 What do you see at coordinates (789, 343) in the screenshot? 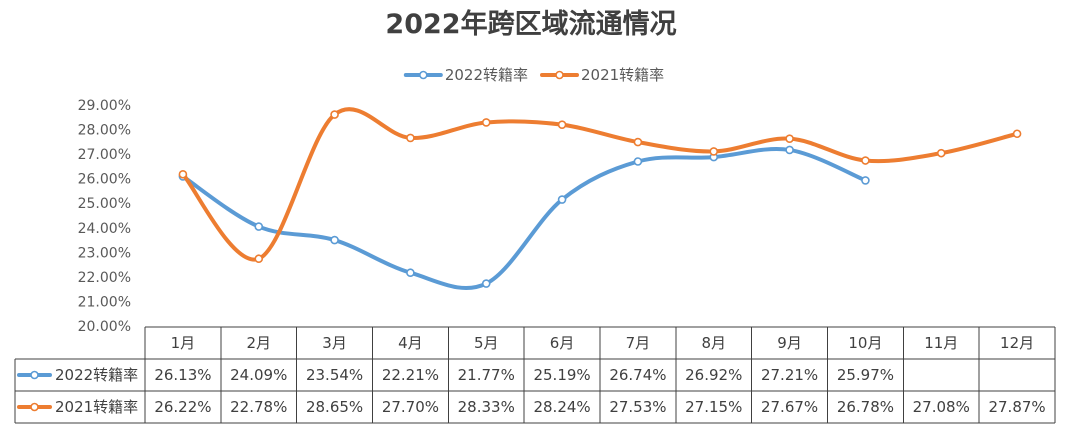
I see `x-tick-label: 9月` at bounding box center [789, 343].